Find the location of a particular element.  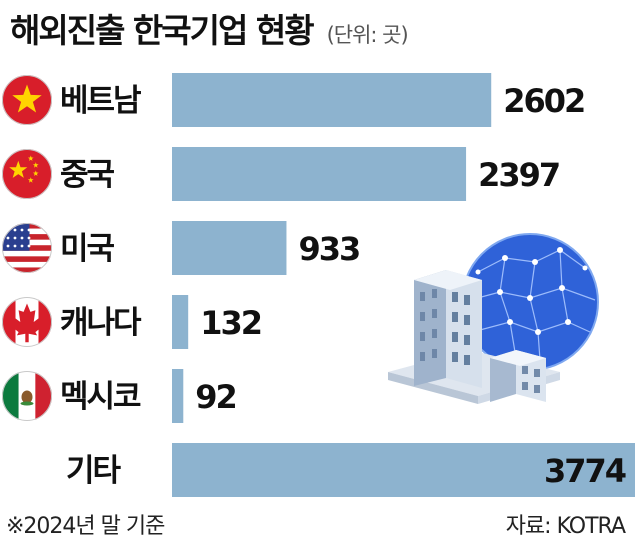

china-flag-icon is located at coordinates (27, 174).